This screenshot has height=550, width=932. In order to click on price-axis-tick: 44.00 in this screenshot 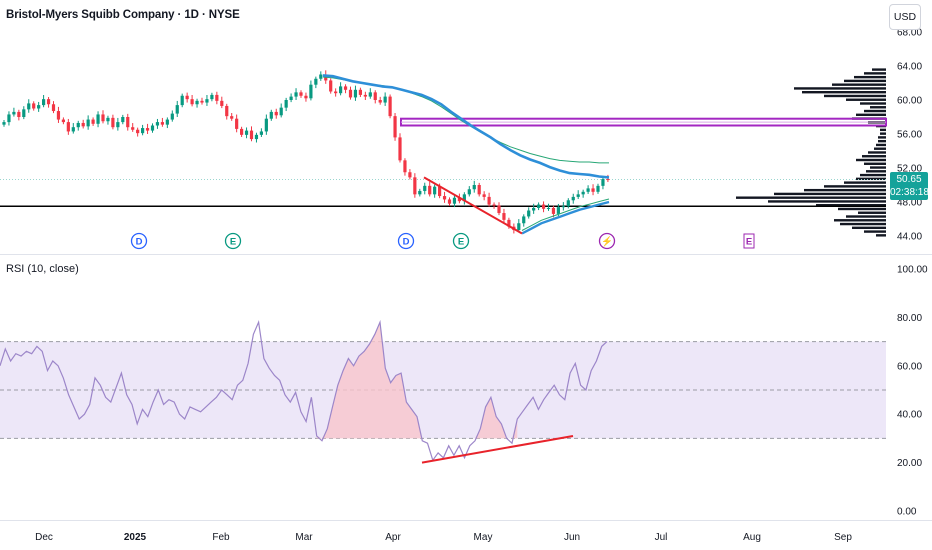, I will do `click(909, 237)`.